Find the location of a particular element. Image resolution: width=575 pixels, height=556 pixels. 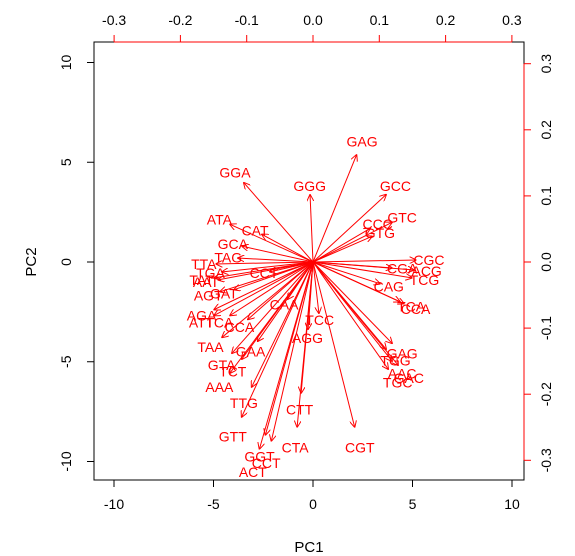

secondary-x-axis: -0.3 -0.2 -0.1 0.0 0.1 0.2 0.3 is located at coordinates (312, 27).